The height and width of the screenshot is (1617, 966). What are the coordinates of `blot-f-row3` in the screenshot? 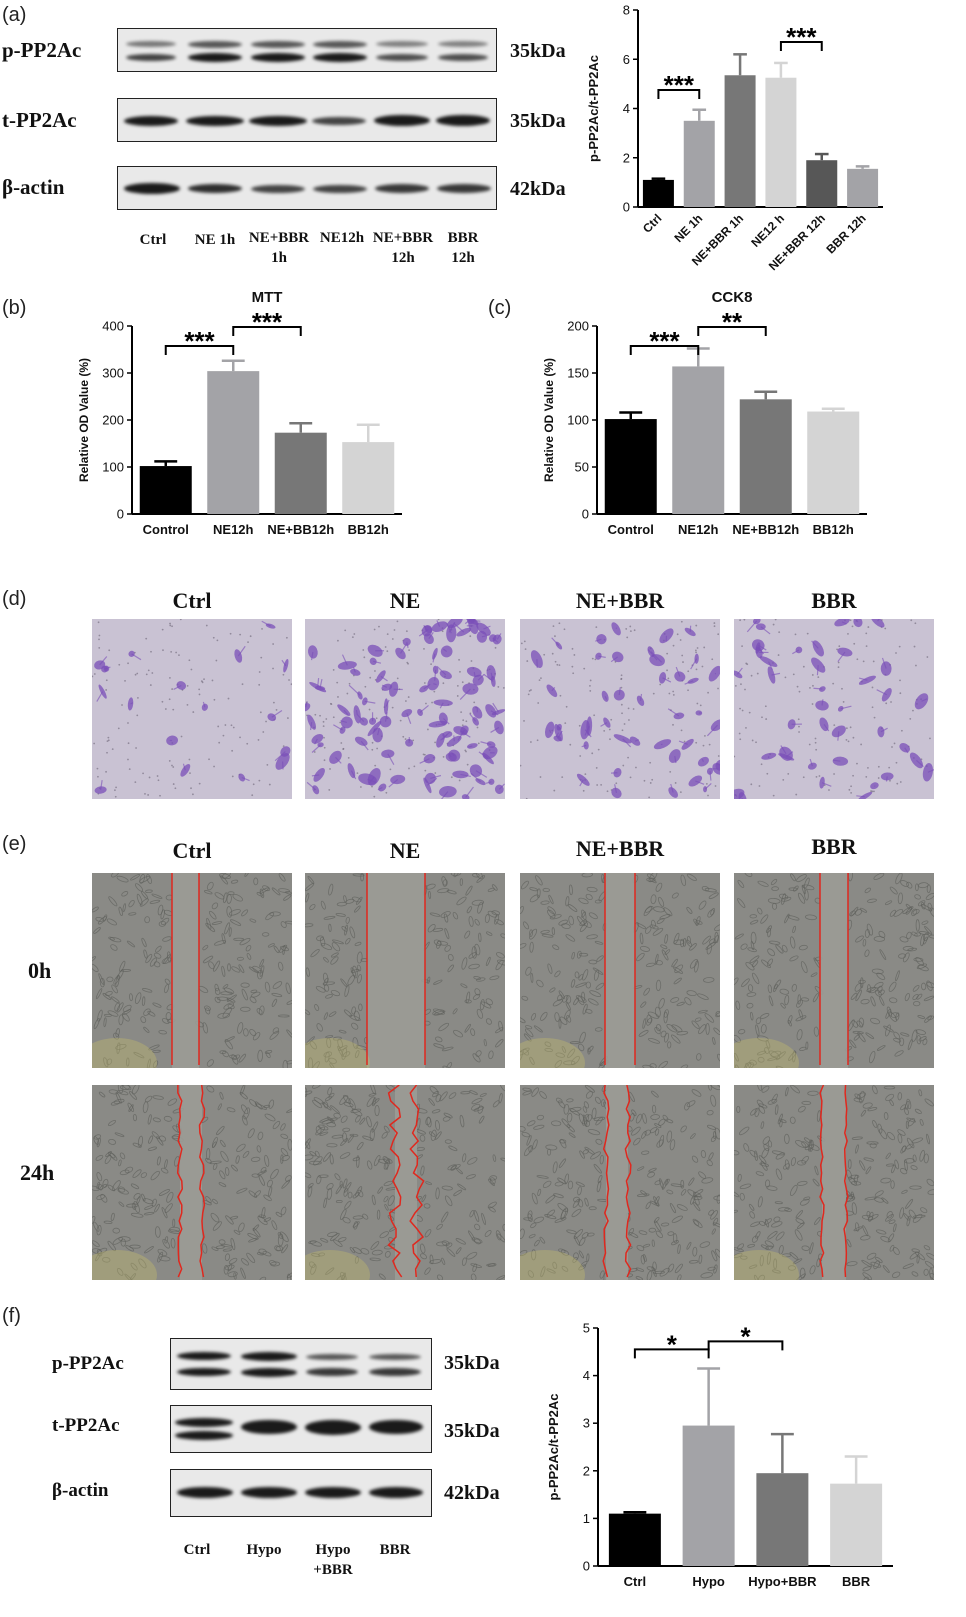 It's located at (301, 1493).